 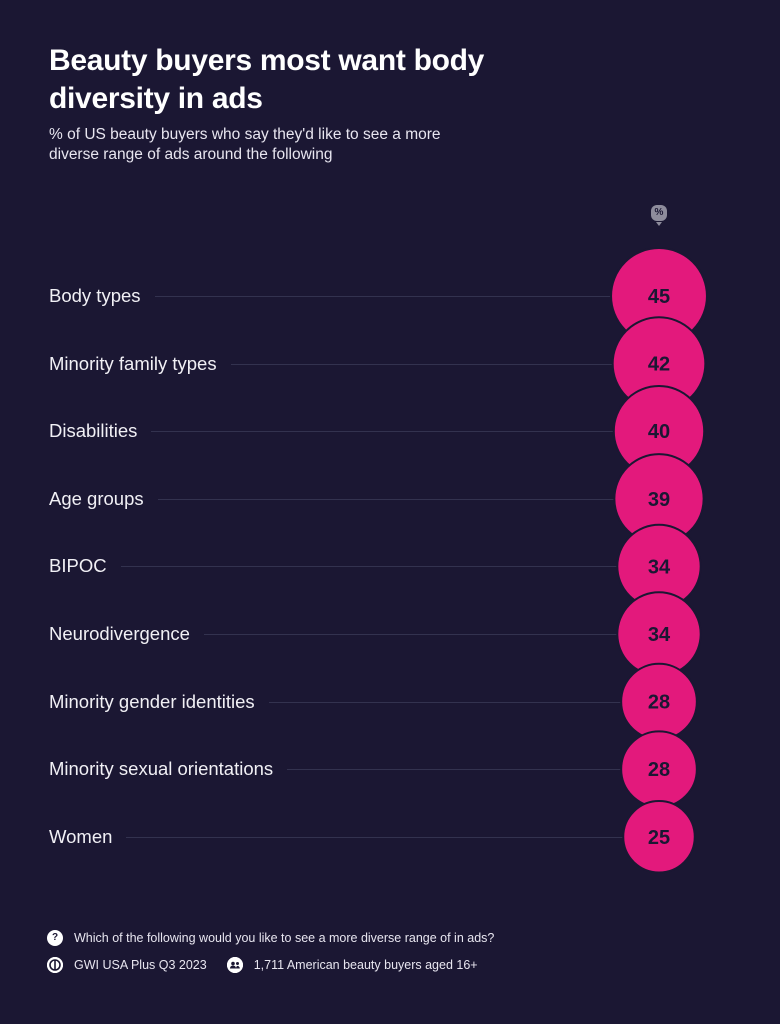 I want to click on category-label: Disabilities, so click(x=100, y=431).